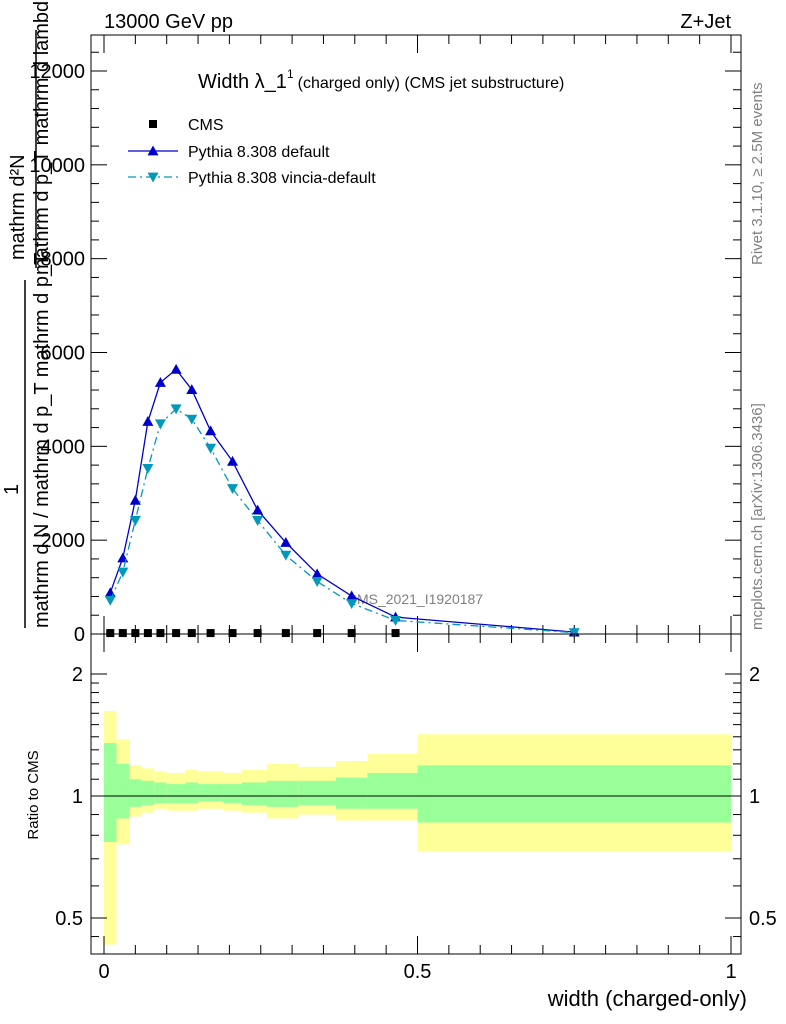 This screenshot has width=786, height=1024. I want to click on ratio-xtick-label: 0, so click(103, 972).